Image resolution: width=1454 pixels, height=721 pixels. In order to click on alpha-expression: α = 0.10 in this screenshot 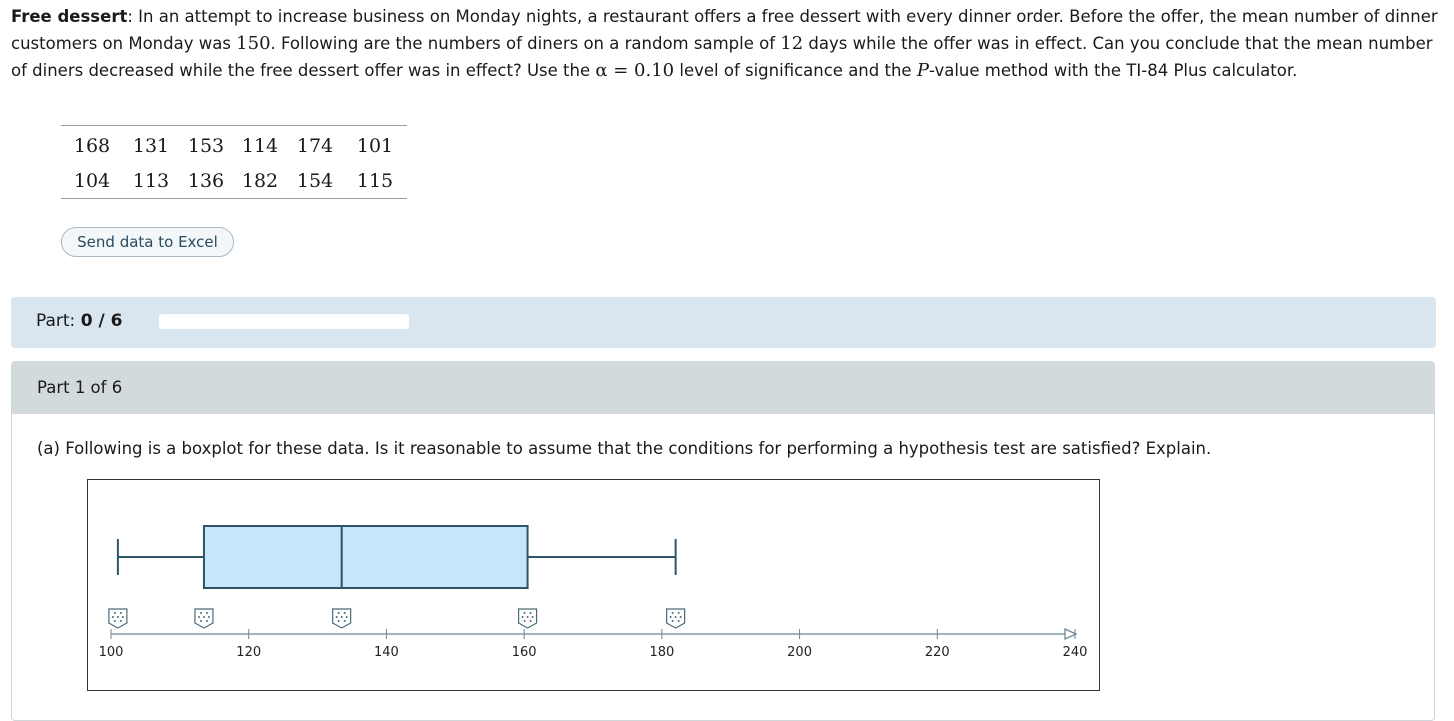, I will do `click(635, 70)`.